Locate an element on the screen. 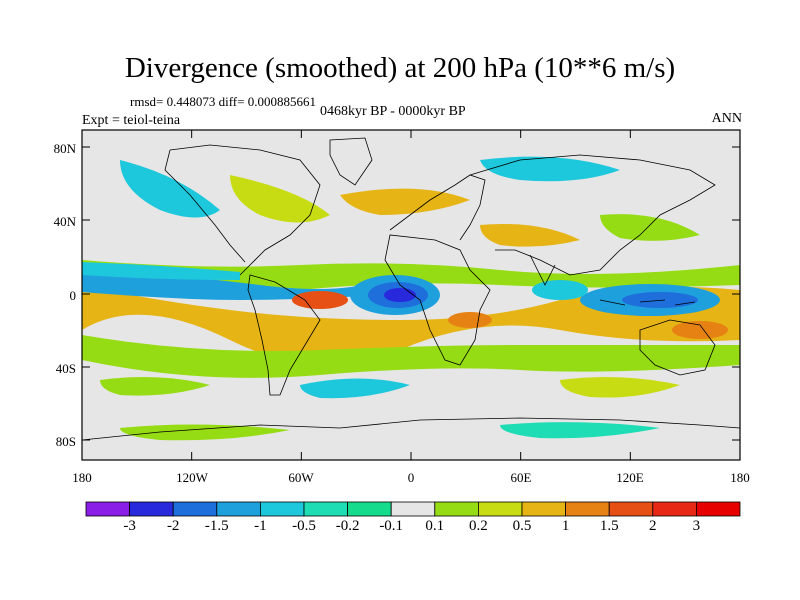 The height and width of the screenshot is (600, 800). coast-indonesia is located at coordinates (647, 302).